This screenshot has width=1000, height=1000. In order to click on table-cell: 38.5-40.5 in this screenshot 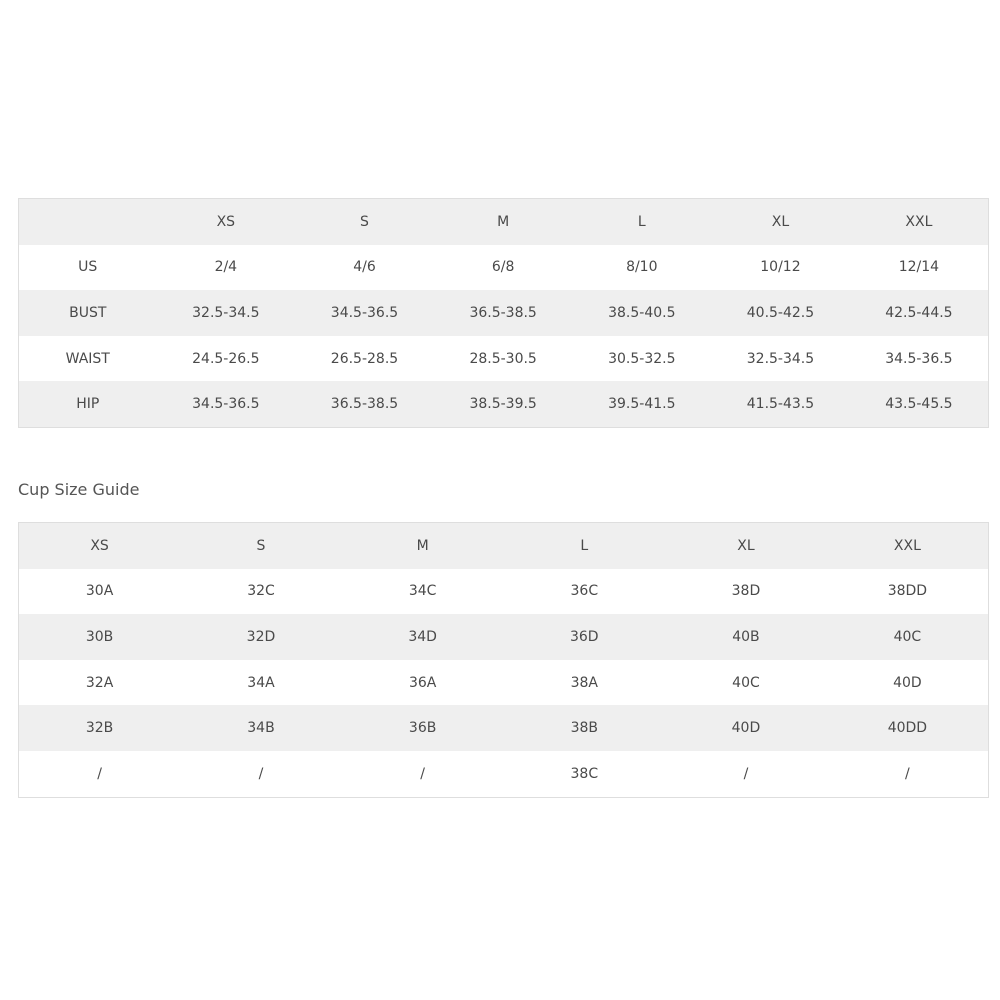, I will do `click(642, 313)`.